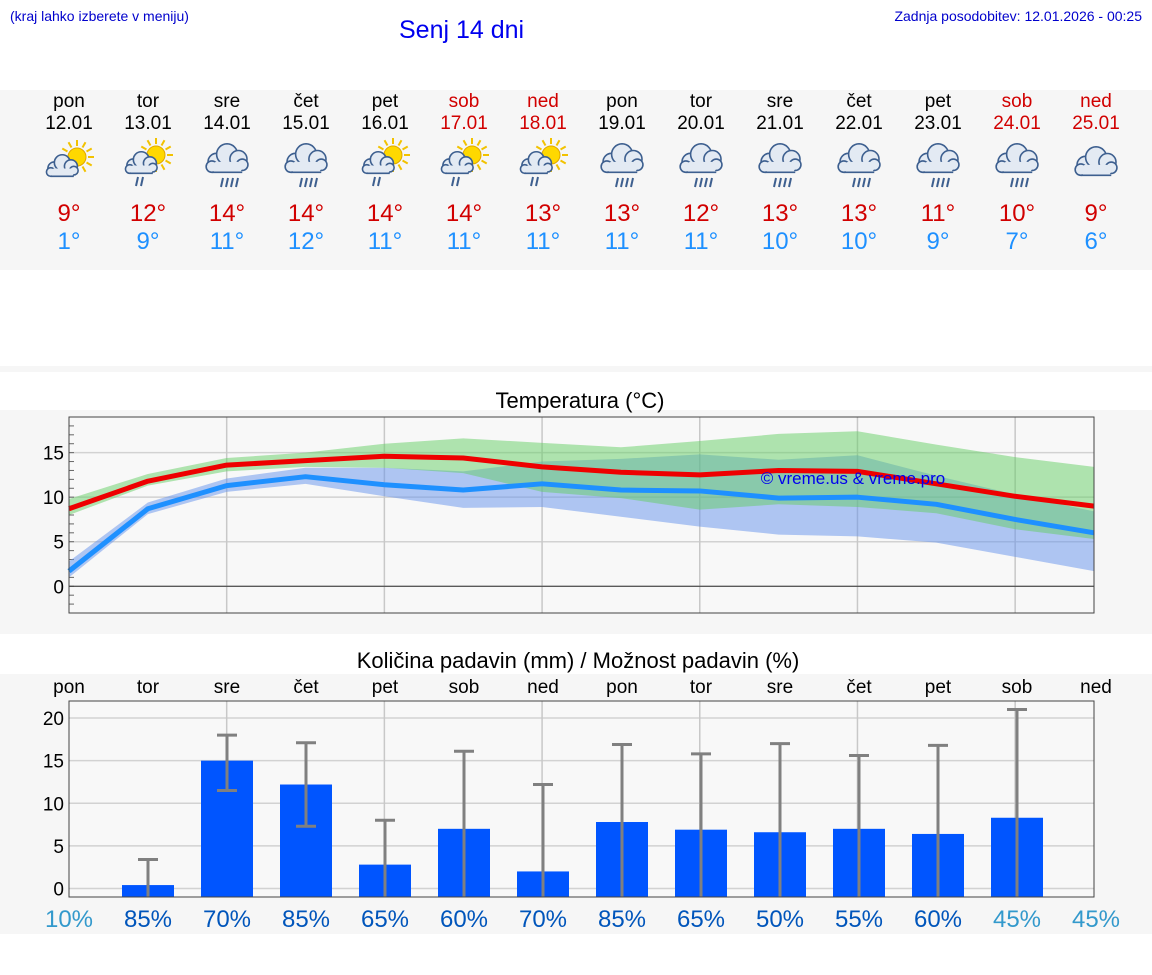 The image size is (1152, 975). What do you see at coordinates (780, 919) in the screenshot?
I see `precip-chance-label: 50%` at bounding box center [780, 919].